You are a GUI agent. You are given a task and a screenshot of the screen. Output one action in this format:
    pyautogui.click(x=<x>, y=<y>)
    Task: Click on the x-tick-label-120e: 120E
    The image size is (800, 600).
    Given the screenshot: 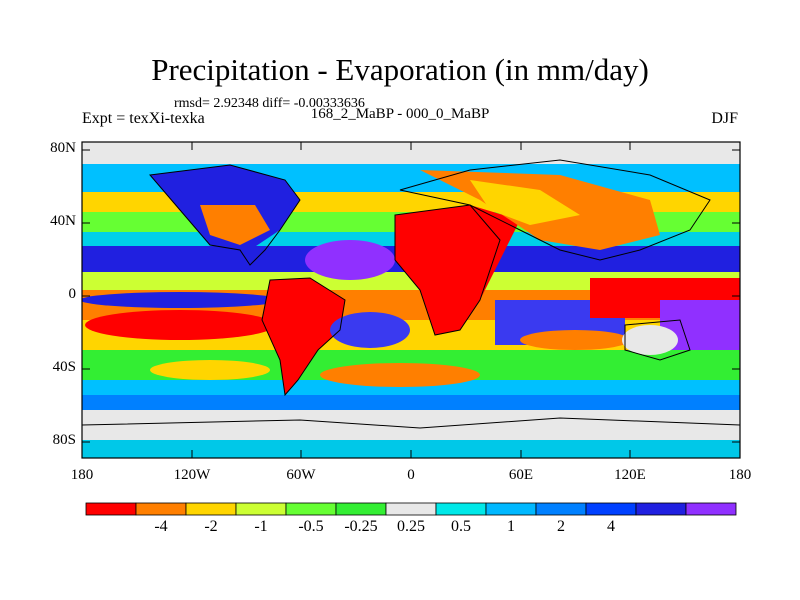 What is the action you would take?
    pyautogui.click(x=630, y=475)
    